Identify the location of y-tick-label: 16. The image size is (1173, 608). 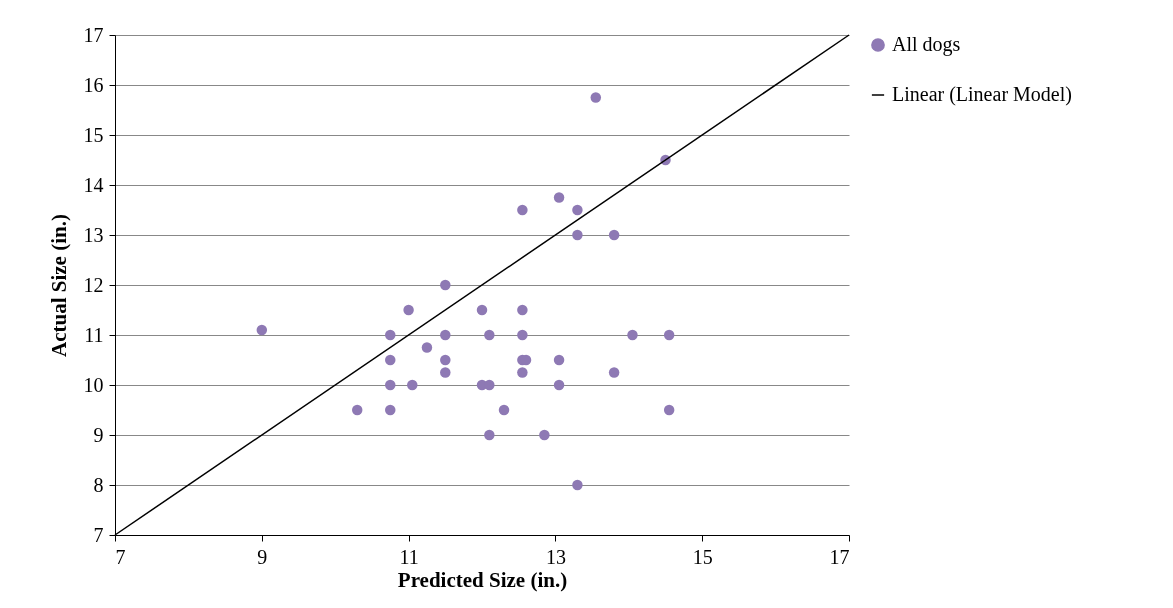
(93, 84).